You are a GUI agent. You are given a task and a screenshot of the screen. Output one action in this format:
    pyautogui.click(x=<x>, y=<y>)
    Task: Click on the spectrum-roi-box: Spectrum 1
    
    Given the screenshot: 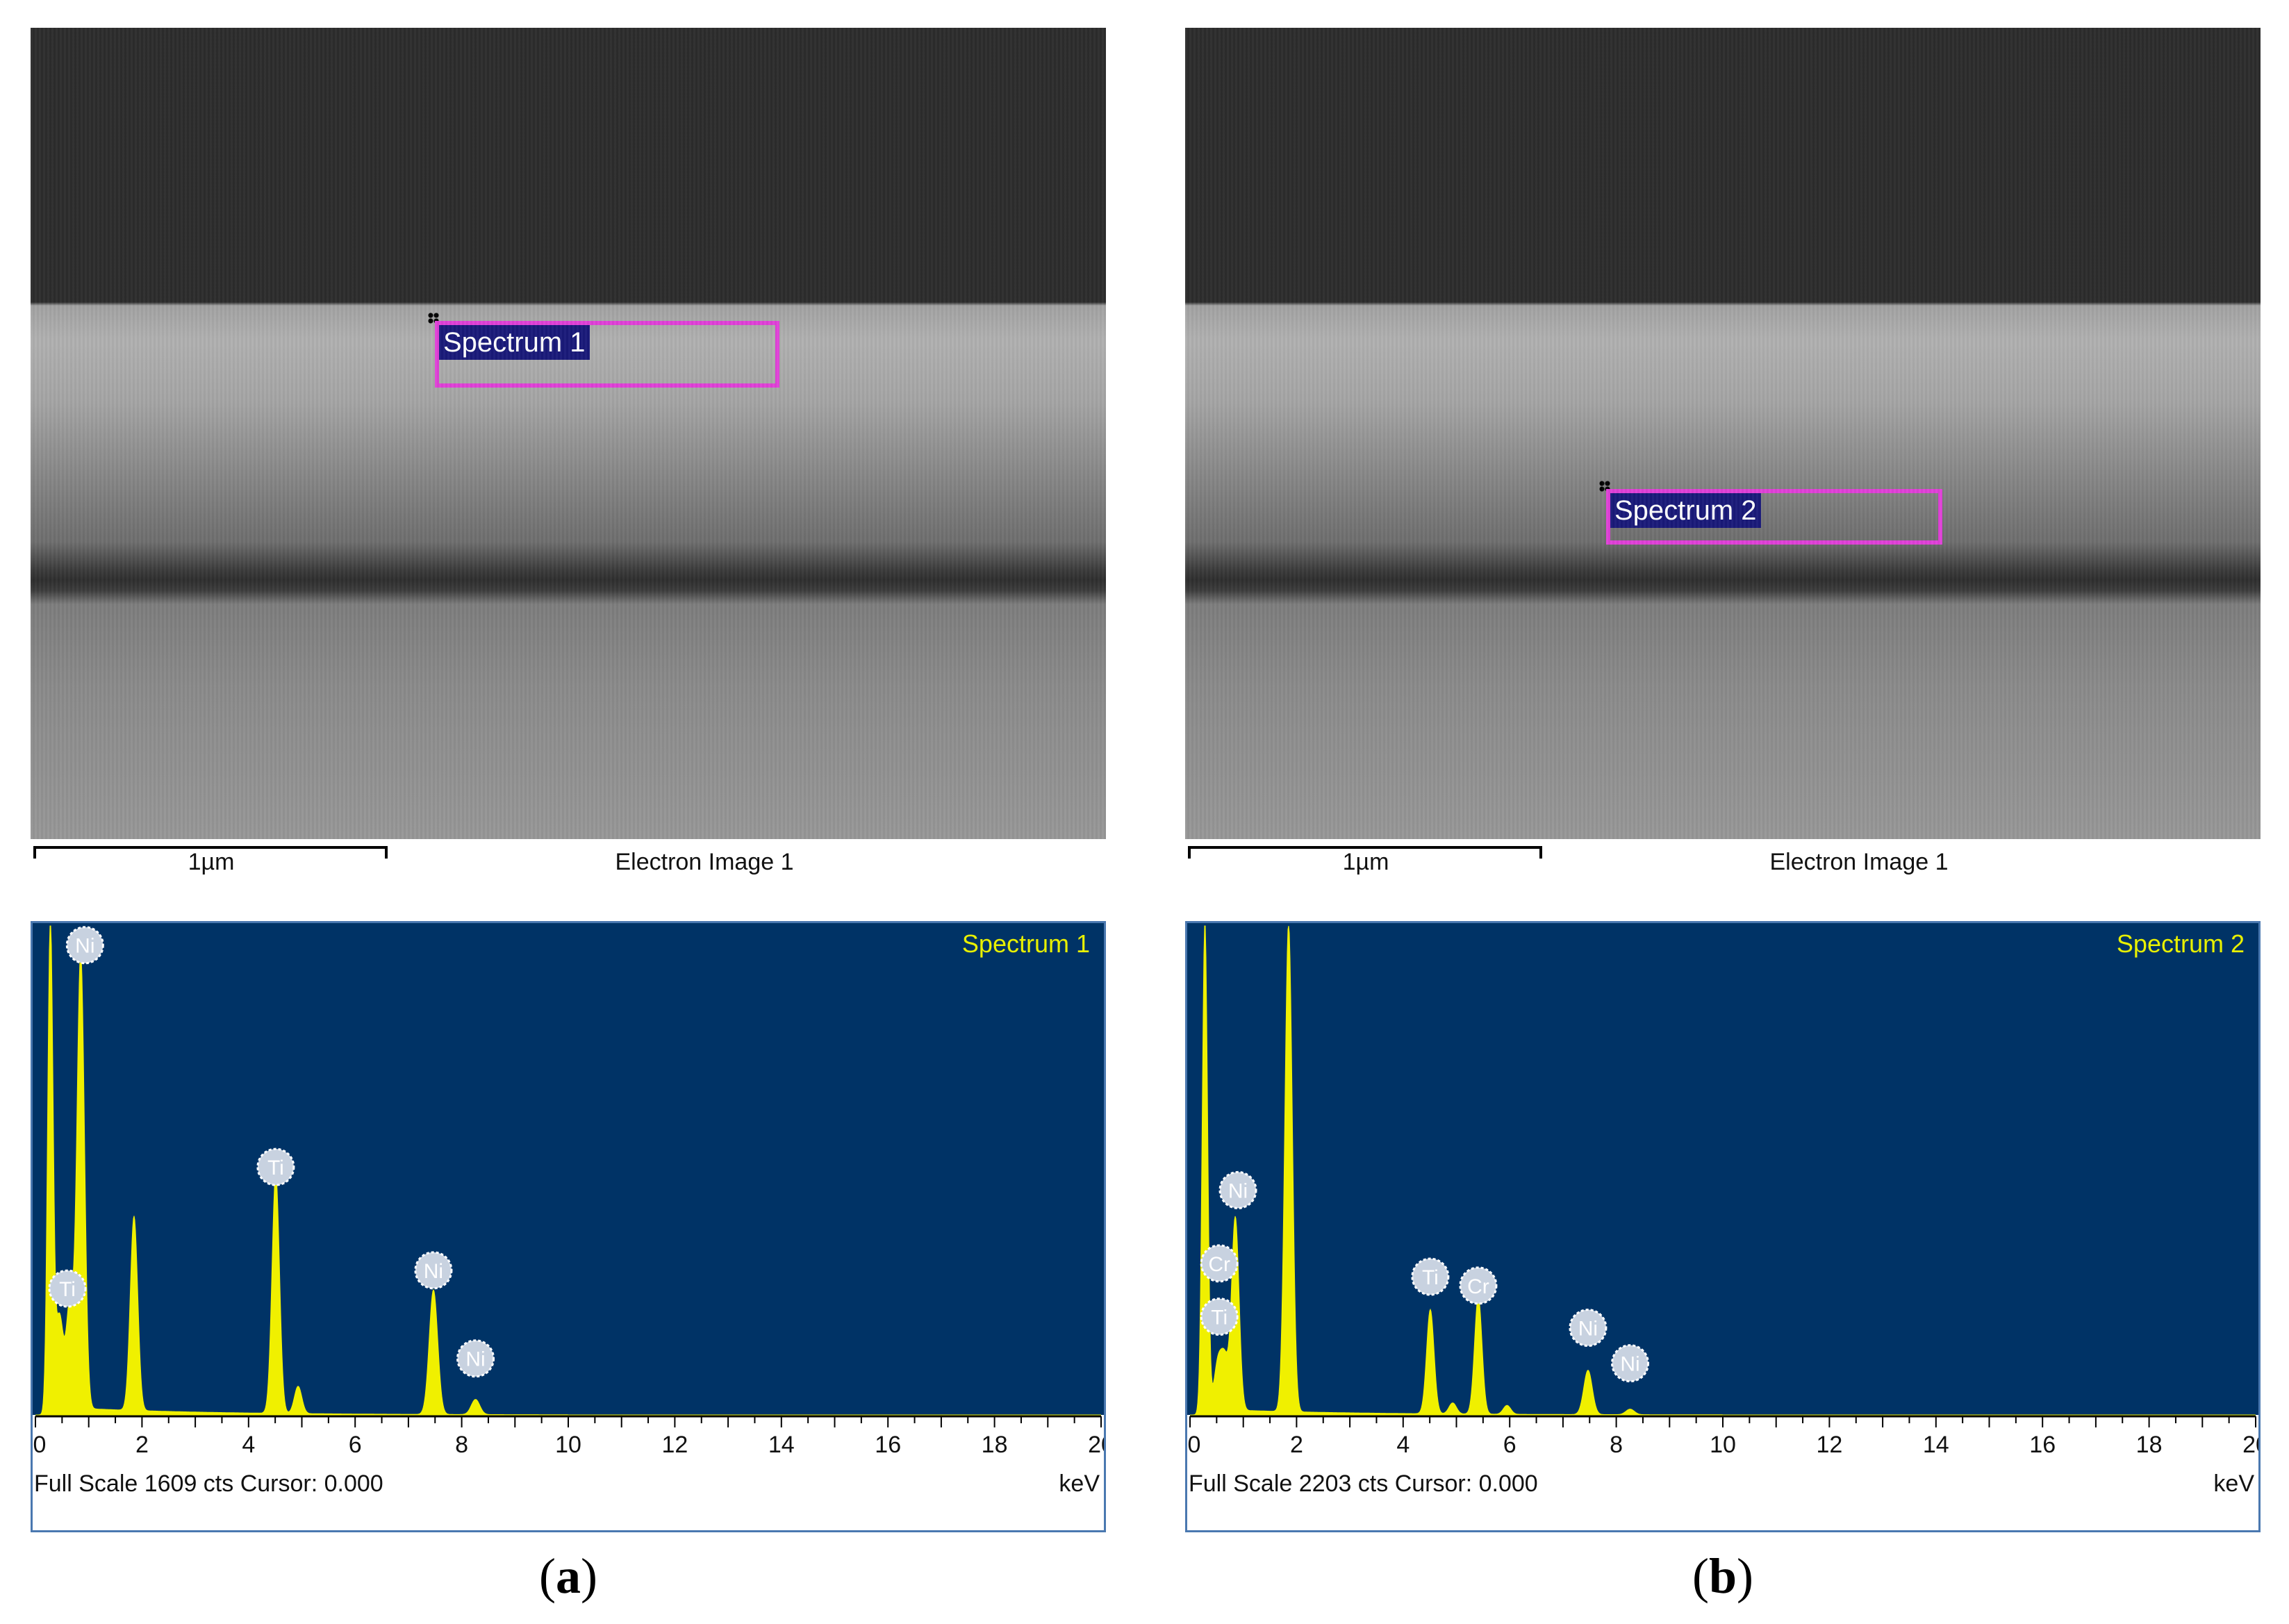 What is the action you would take?
    pyautogui.click(x=607, y=354)
    